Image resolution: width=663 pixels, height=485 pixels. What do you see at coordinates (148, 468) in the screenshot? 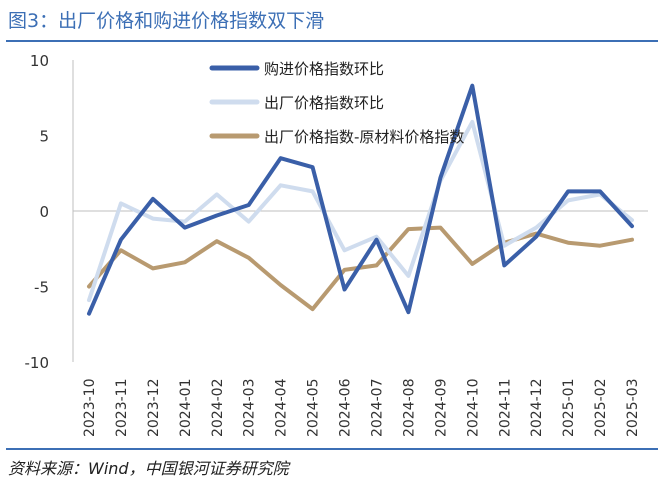
I see `source-note: 资料来源：Wind，中国银河证券研究院` at bounding box center [148, 468].